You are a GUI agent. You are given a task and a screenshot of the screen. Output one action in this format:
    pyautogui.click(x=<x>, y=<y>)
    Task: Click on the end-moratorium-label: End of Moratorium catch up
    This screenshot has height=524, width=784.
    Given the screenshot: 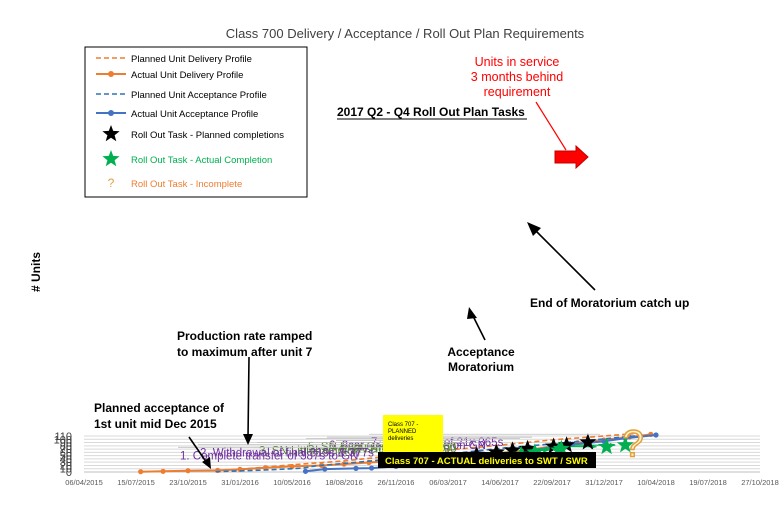 What is the action you would take?
    pyautogui.click(x=609, y=303)
    